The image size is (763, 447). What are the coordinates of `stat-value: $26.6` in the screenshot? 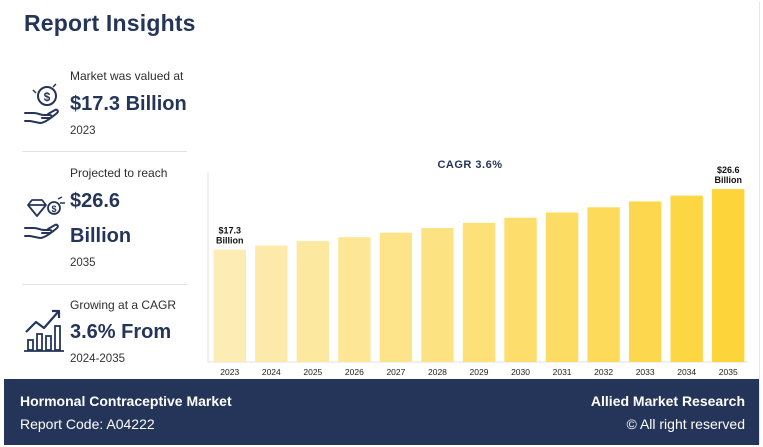 It's located at (95, 201).